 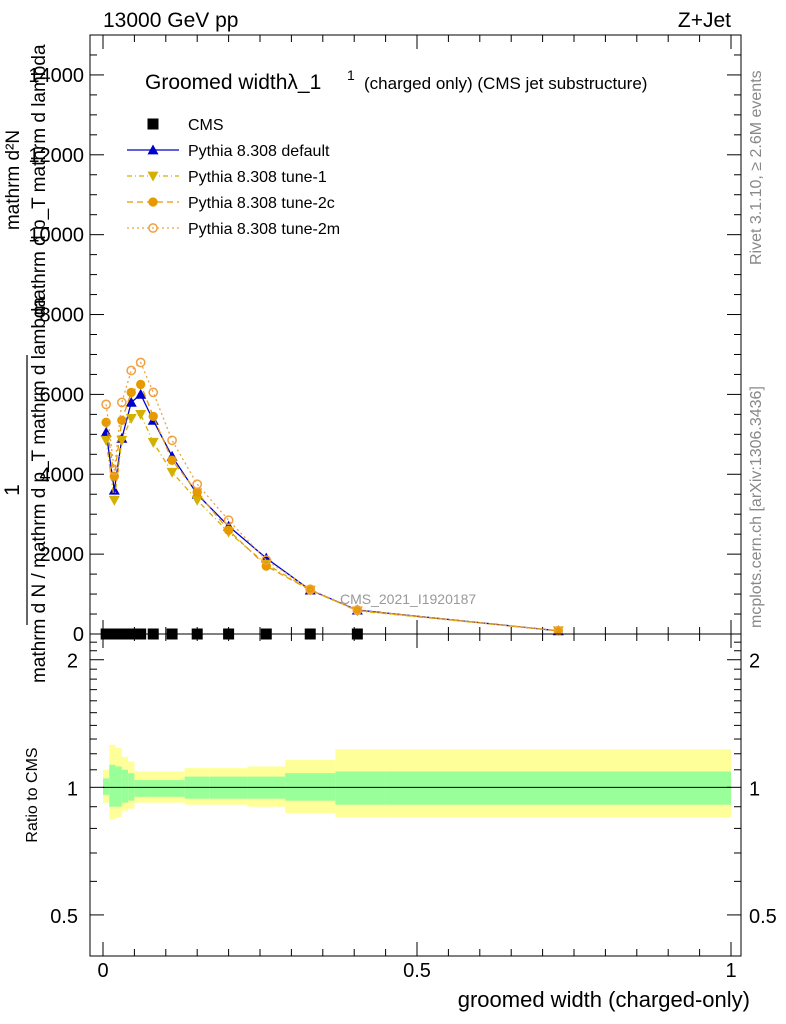 I want to click on y-tick-label: 2000, so click(x=62, y=555).